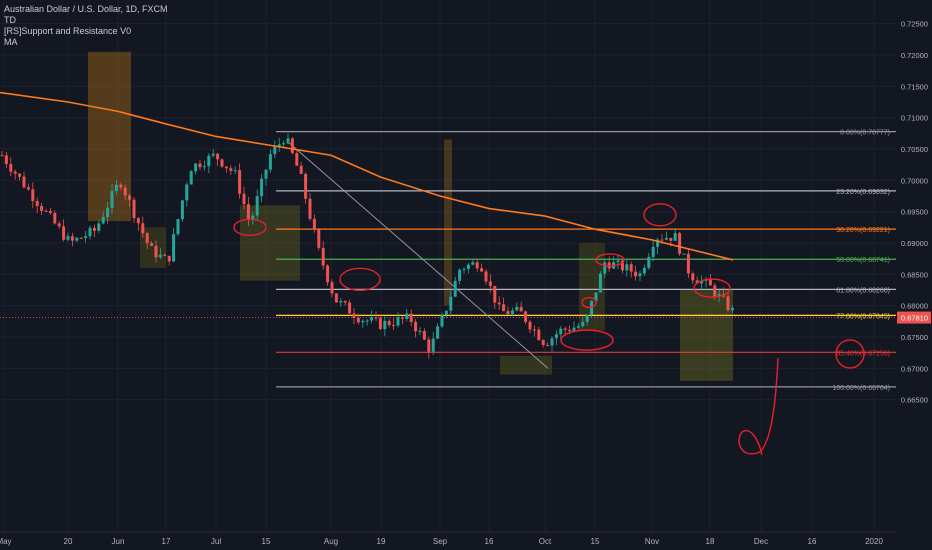  Describe the element at coordinates (545, 541) in the screenshot. I see `time-axis-label: Oct` at that location.